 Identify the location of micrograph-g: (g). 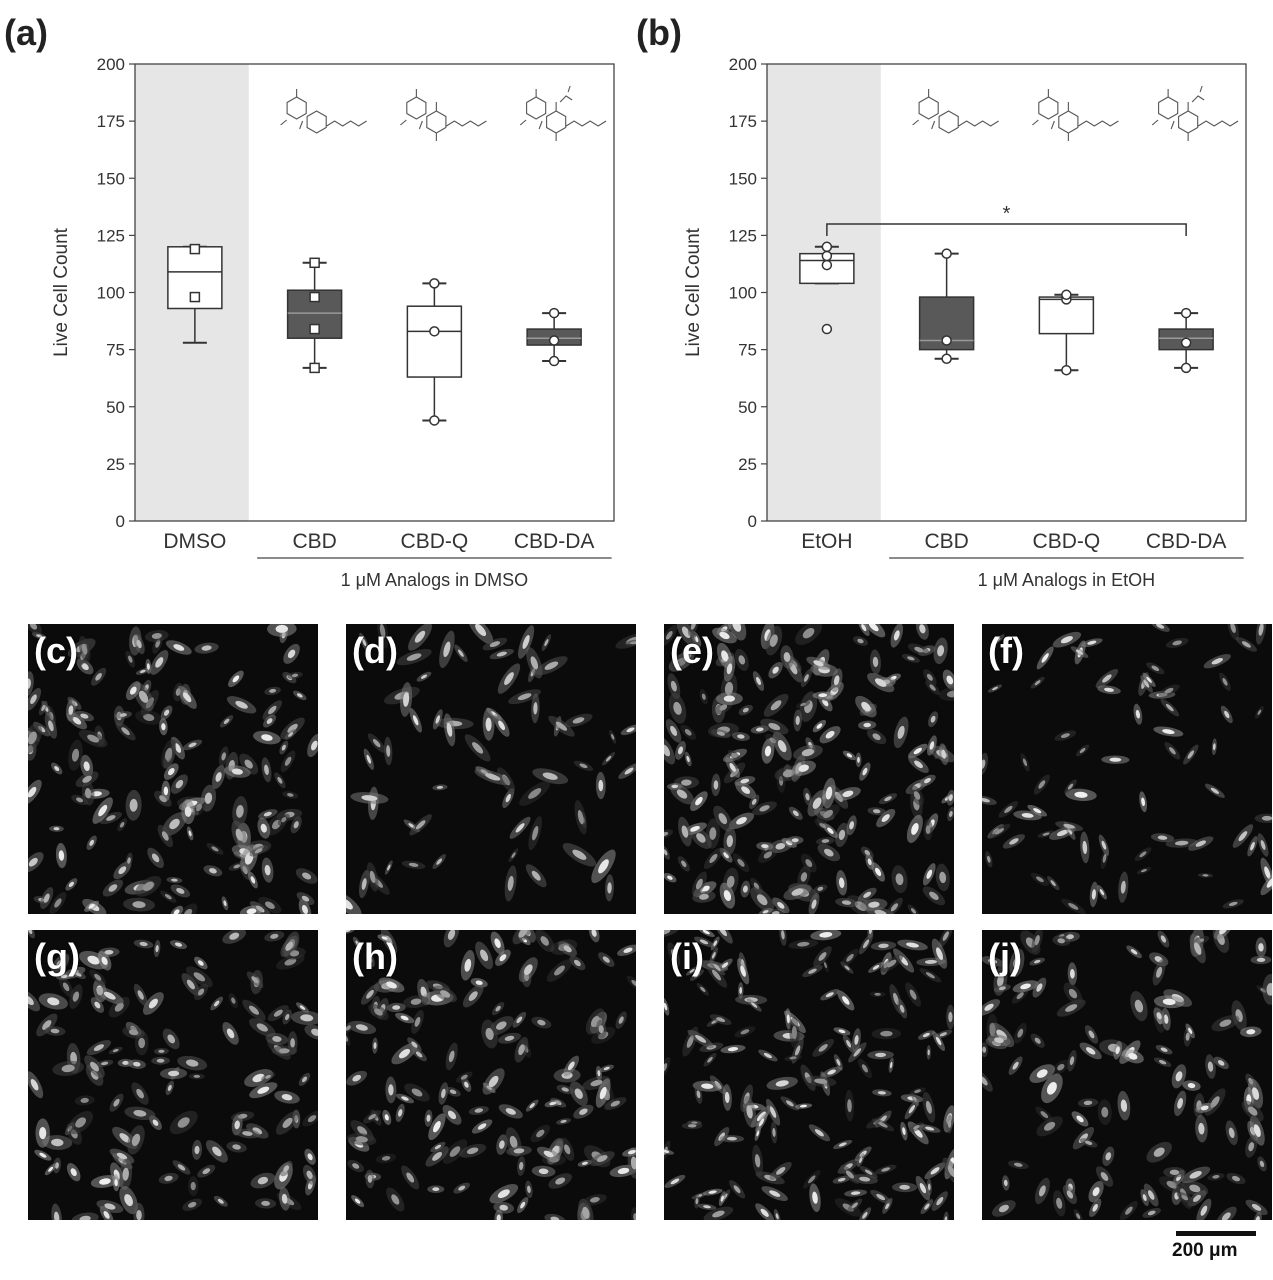
(173, 1075).